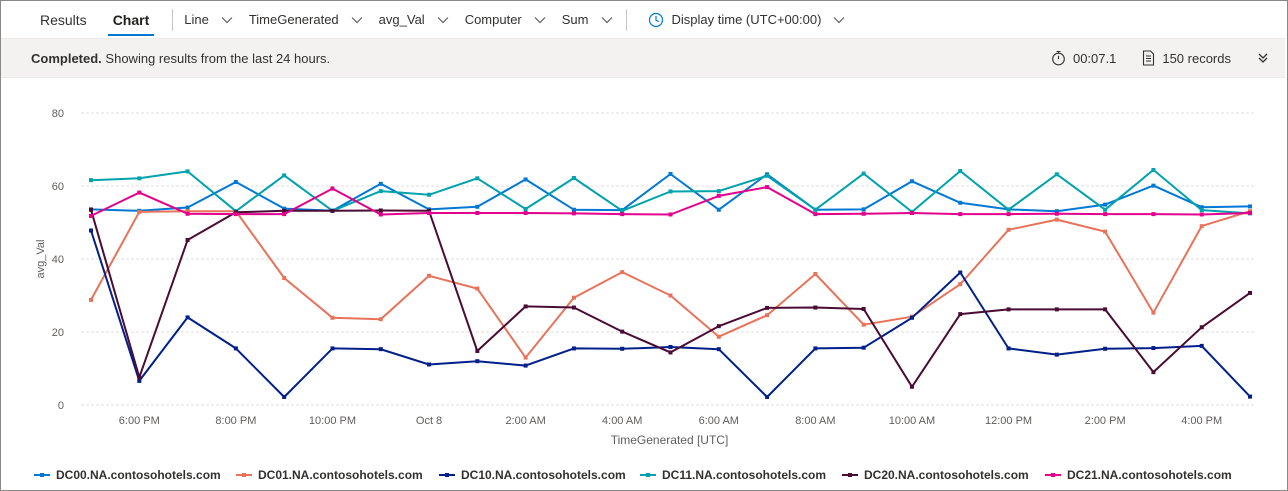 This screenshot has height=491, width=1288. What do you see at coordinates (1263, 58) in the screenshot?
I see `double-chevron-down-icon` at bounding box center [1263, 58].